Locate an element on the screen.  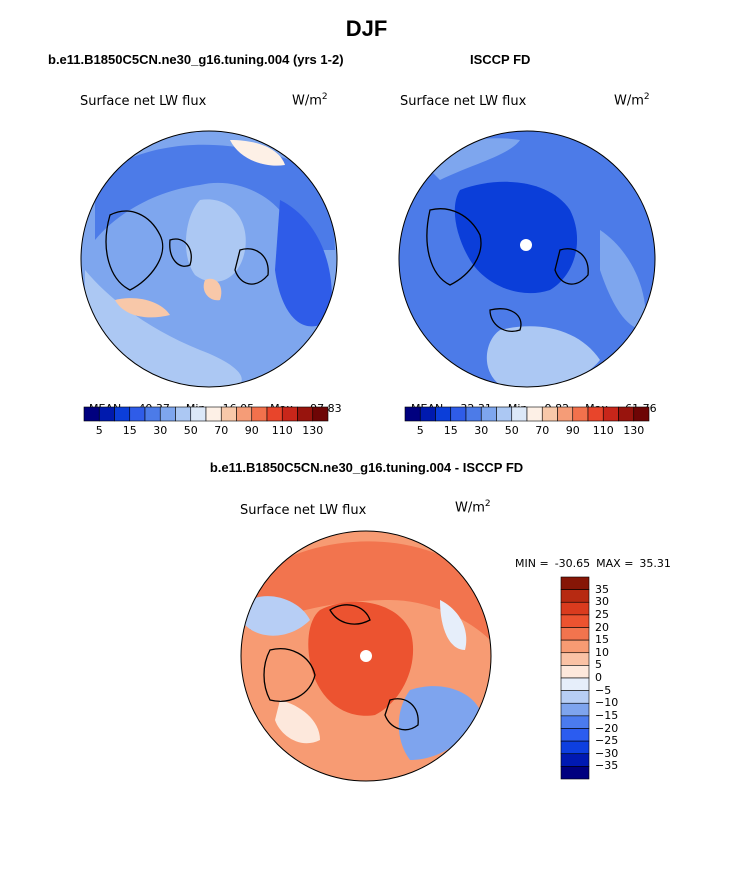
panel-2-map is located at coordinates (527, 259).